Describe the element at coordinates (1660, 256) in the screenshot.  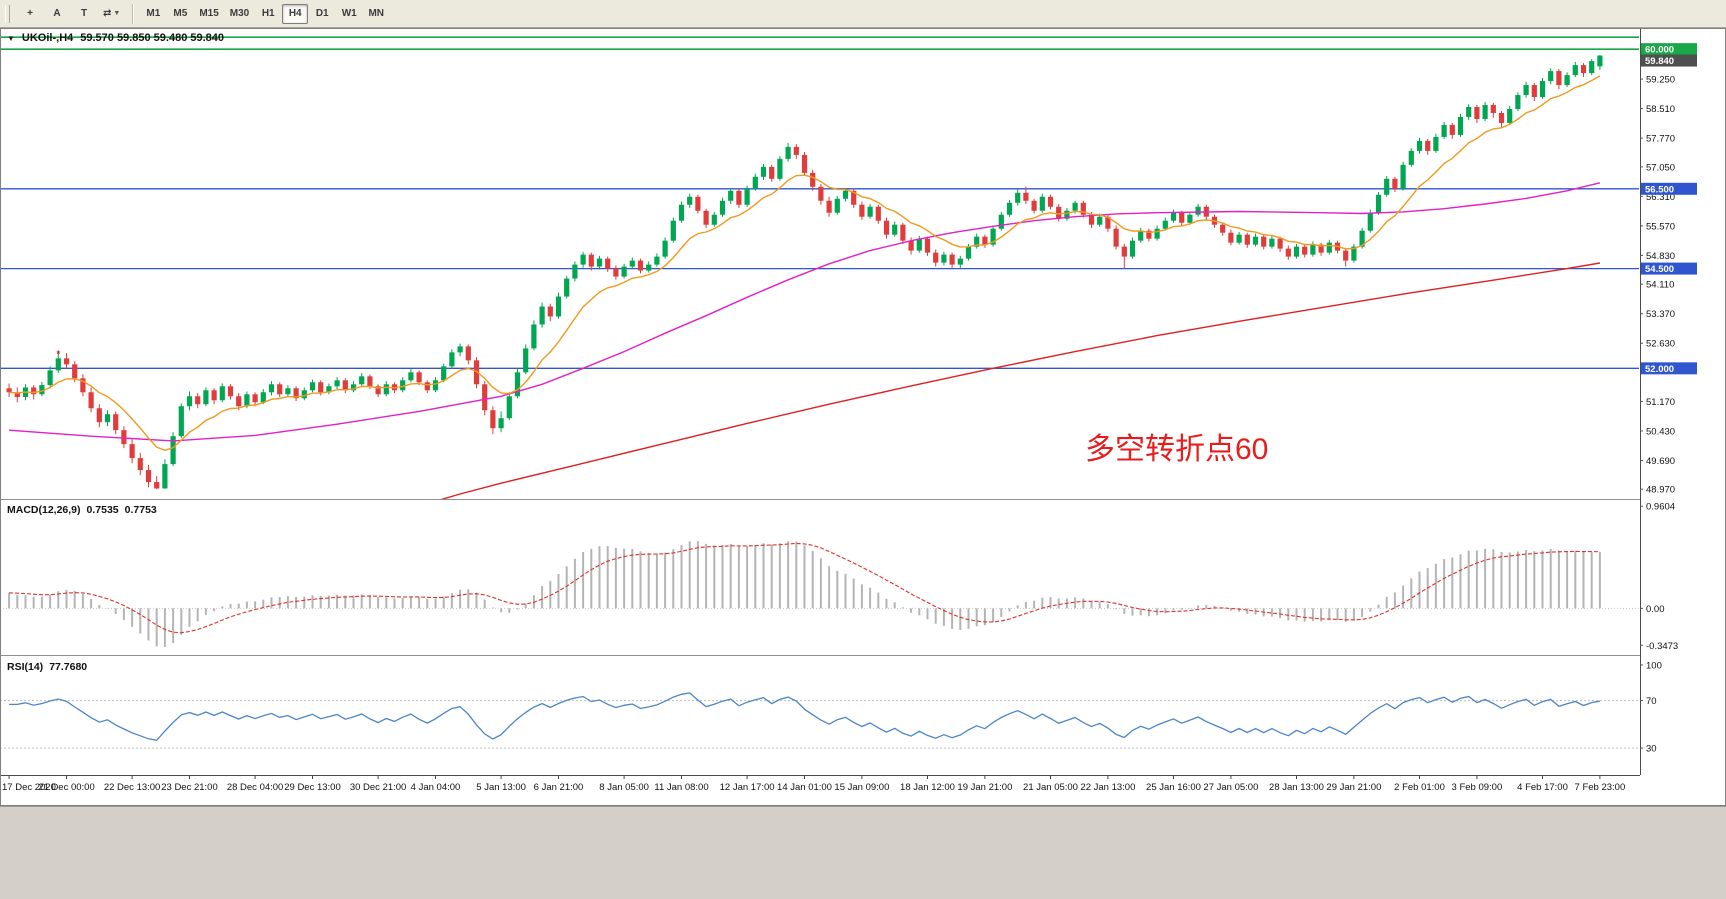
I see `svg-text: 54.830` at that location.